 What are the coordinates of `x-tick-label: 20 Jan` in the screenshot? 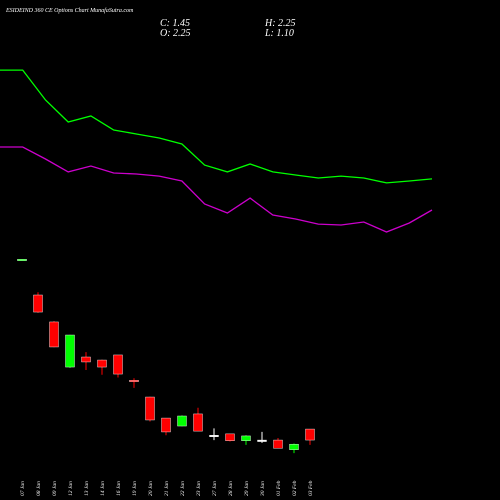 It's located at (151, 488).